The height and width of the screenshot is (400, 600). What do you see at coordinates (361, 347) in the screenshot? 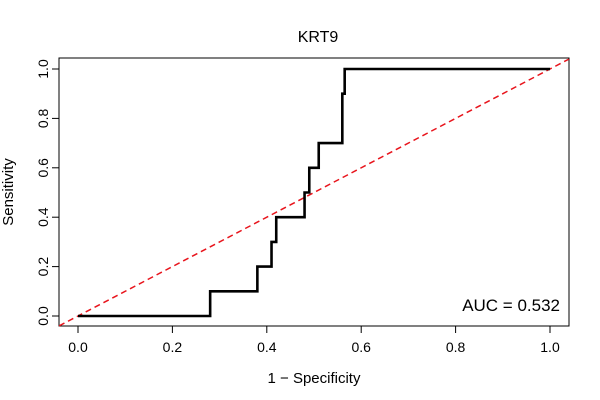
I see `x-tick-label: 0.6` at bounding box center [361, 347].